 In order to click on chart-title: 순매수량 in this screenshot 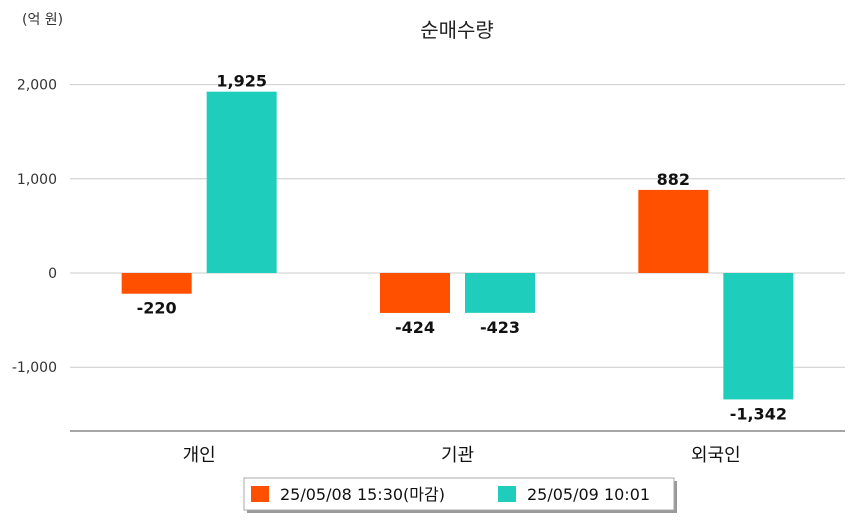, I will do `click(457, 30)`.